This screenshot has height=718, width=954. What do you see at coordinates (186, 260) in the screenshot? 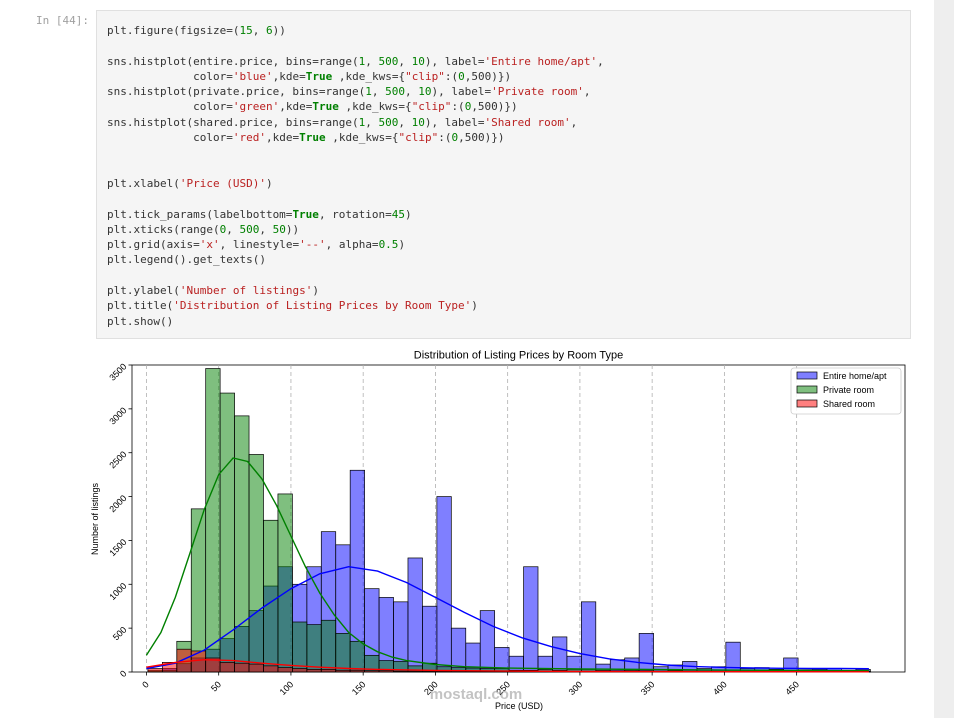
I see `code-line: plt.legend().get_texts()` at bounding box center [186, 260].